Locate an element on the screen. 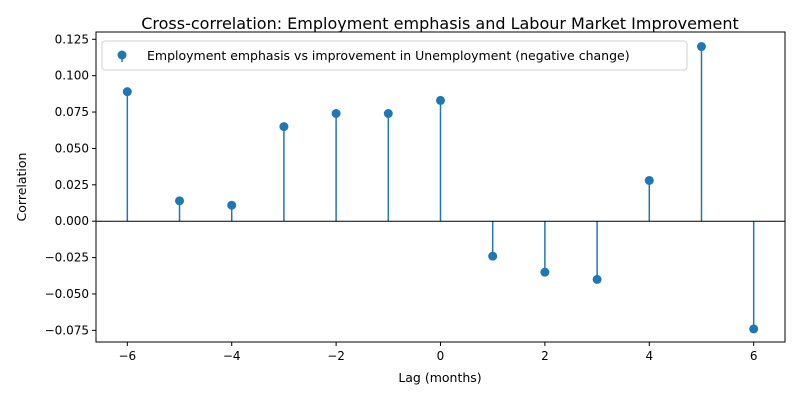 This screenshot has height=400, width=800. x-tick-label: 0 is located at coordinates (441, 356).